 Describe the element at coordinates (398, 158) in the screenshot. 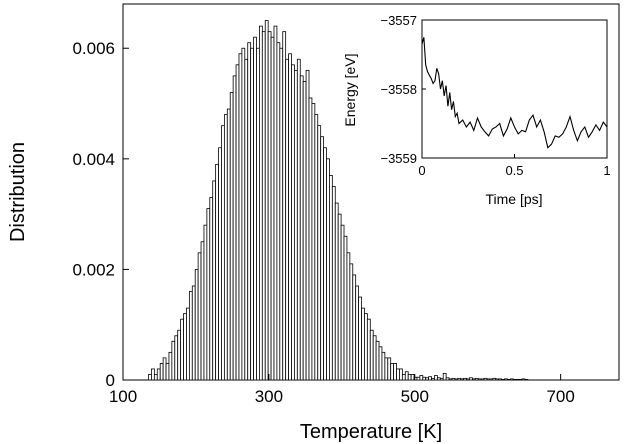

I see `inset-y-tick-label: −3559` at that location.